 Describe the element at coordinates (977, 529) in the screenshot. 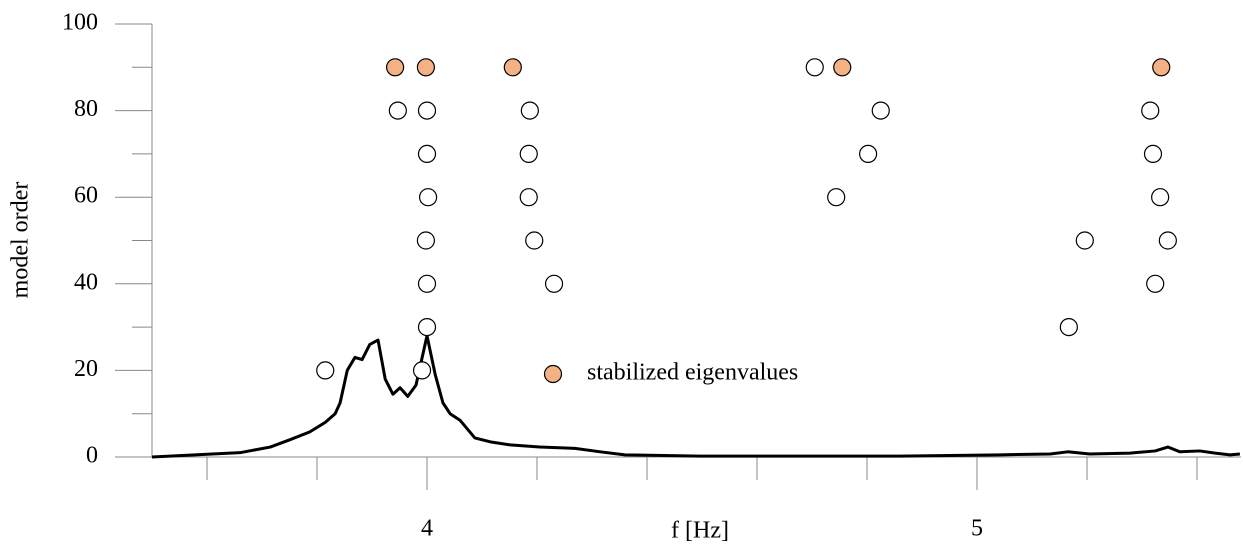

I see `x-tick-label: 5` at that location.